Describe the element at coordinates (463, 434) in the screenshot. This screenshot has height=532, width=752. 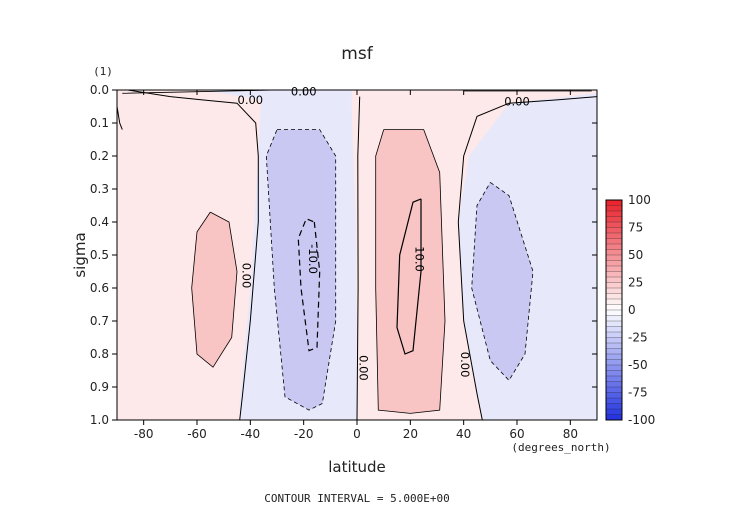
I see `x-tick-label: 40` at that location.